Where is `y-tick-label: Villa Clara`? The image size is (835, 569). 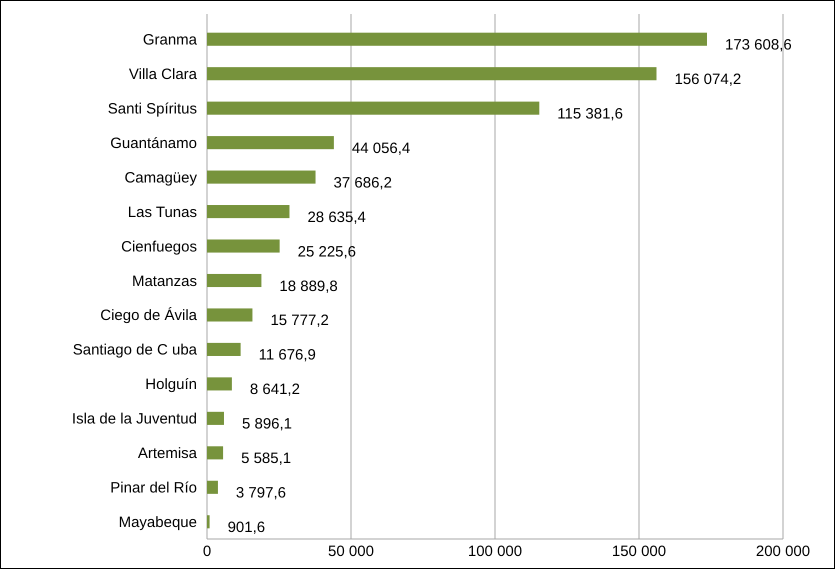 y-tick-label: Villa Clara is located at coordinates (163, 74).